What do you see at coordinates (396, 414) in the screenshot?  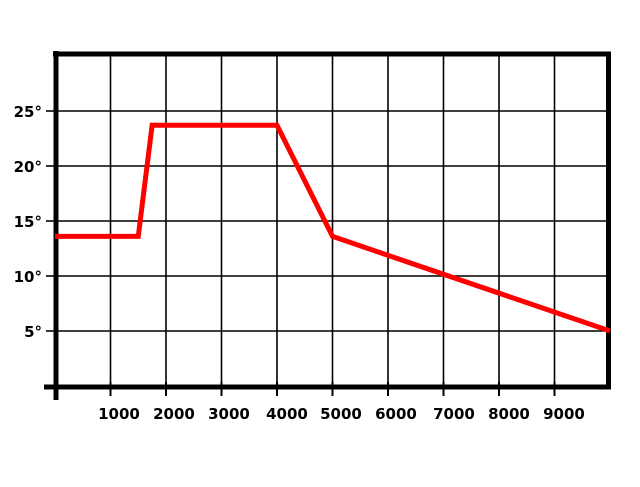 I see `x-tick-label-6000: 6000` at bounding box center [396, 414].